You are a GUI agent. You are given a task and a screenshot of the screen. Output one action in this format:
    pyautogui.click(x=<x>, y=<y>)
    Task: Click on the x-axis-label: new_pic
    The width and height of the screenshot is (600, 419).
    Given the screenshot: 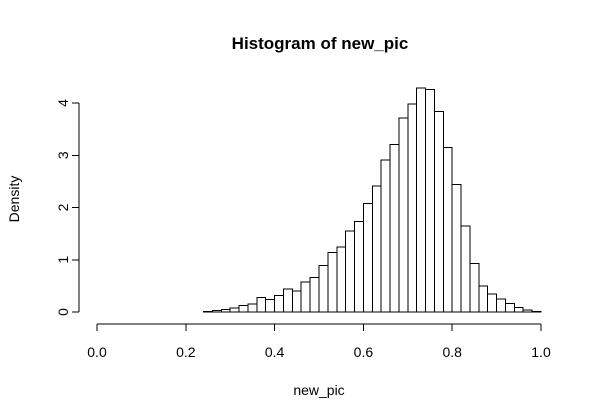 What is the action you would take?
    pyautogui.click(x=318, y=390)
    